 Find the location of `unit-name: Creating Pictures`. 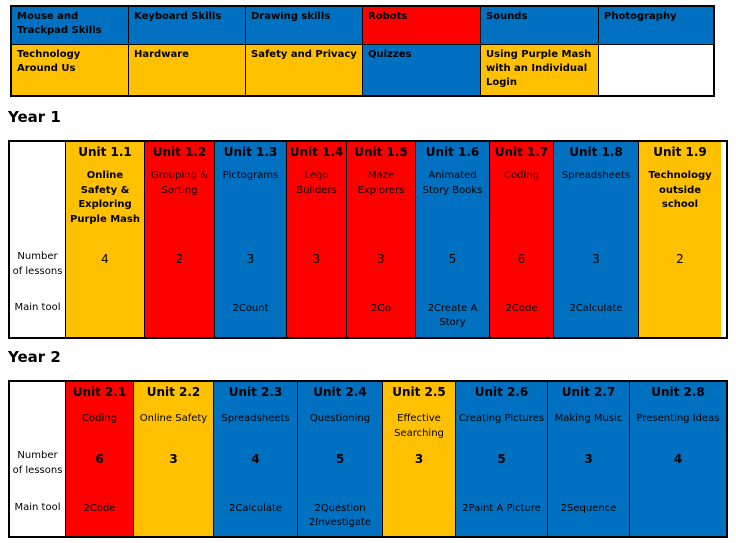

unit-name: Creating Pictures is located at coordinates (501, 418).